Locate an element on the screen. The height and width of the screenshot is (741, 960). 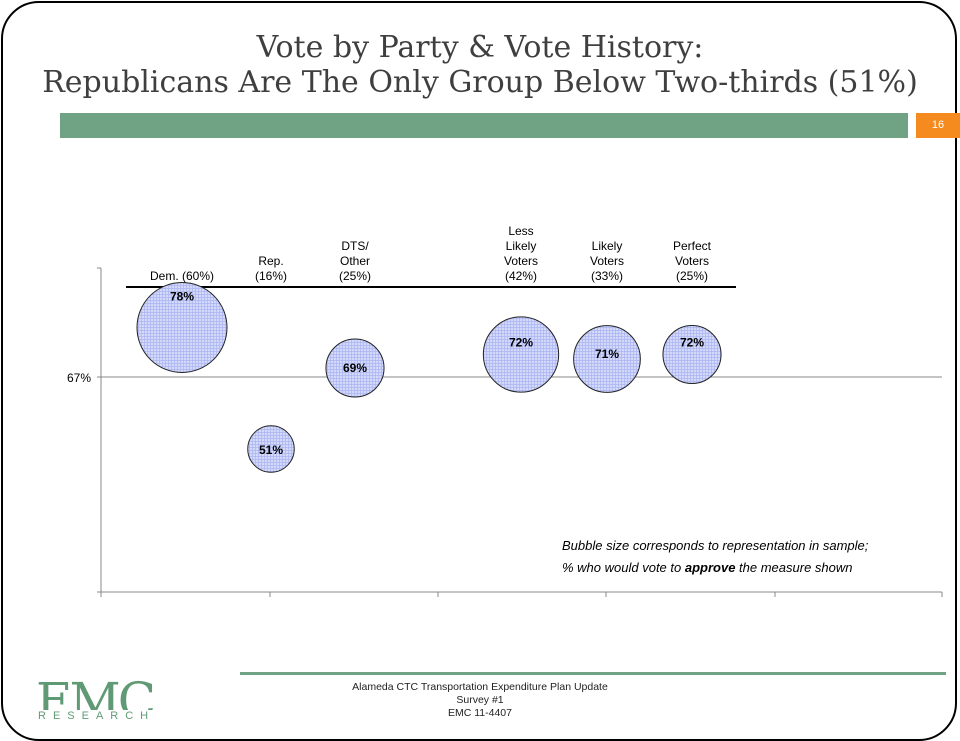
category-label: (33%) is located at coordinates (607, 276).